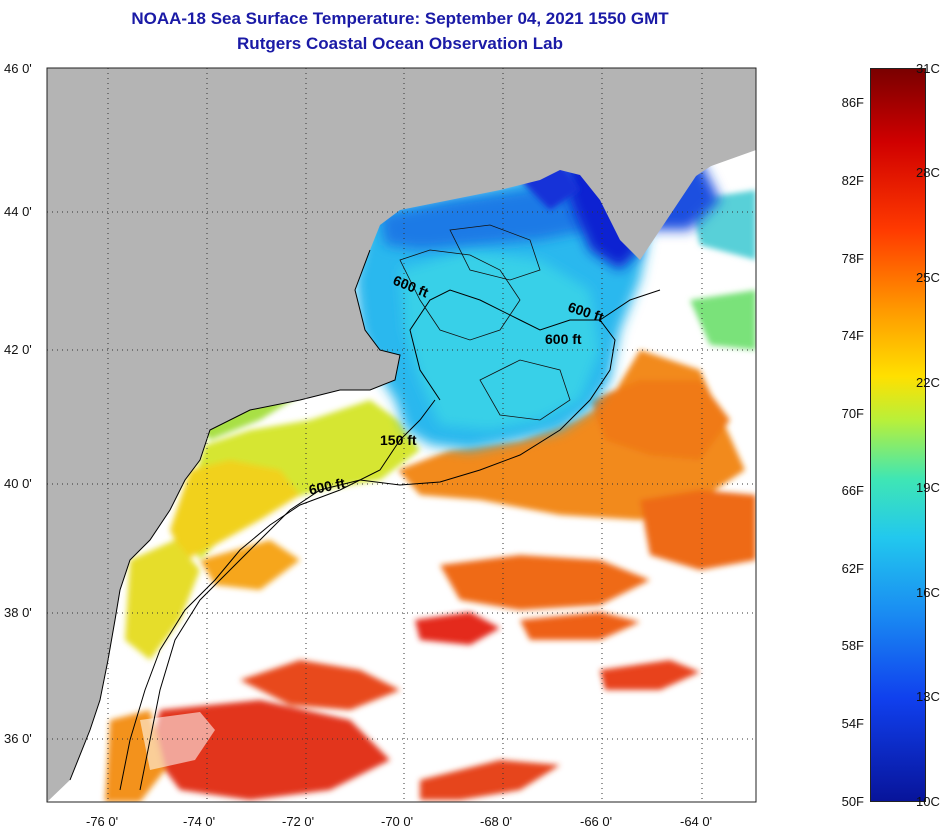 This screenshot has height=832, width=952. Describe the element at coordinates (852, 180) in the screenshot. I see `fahrenheit-label: 82F` at that location.